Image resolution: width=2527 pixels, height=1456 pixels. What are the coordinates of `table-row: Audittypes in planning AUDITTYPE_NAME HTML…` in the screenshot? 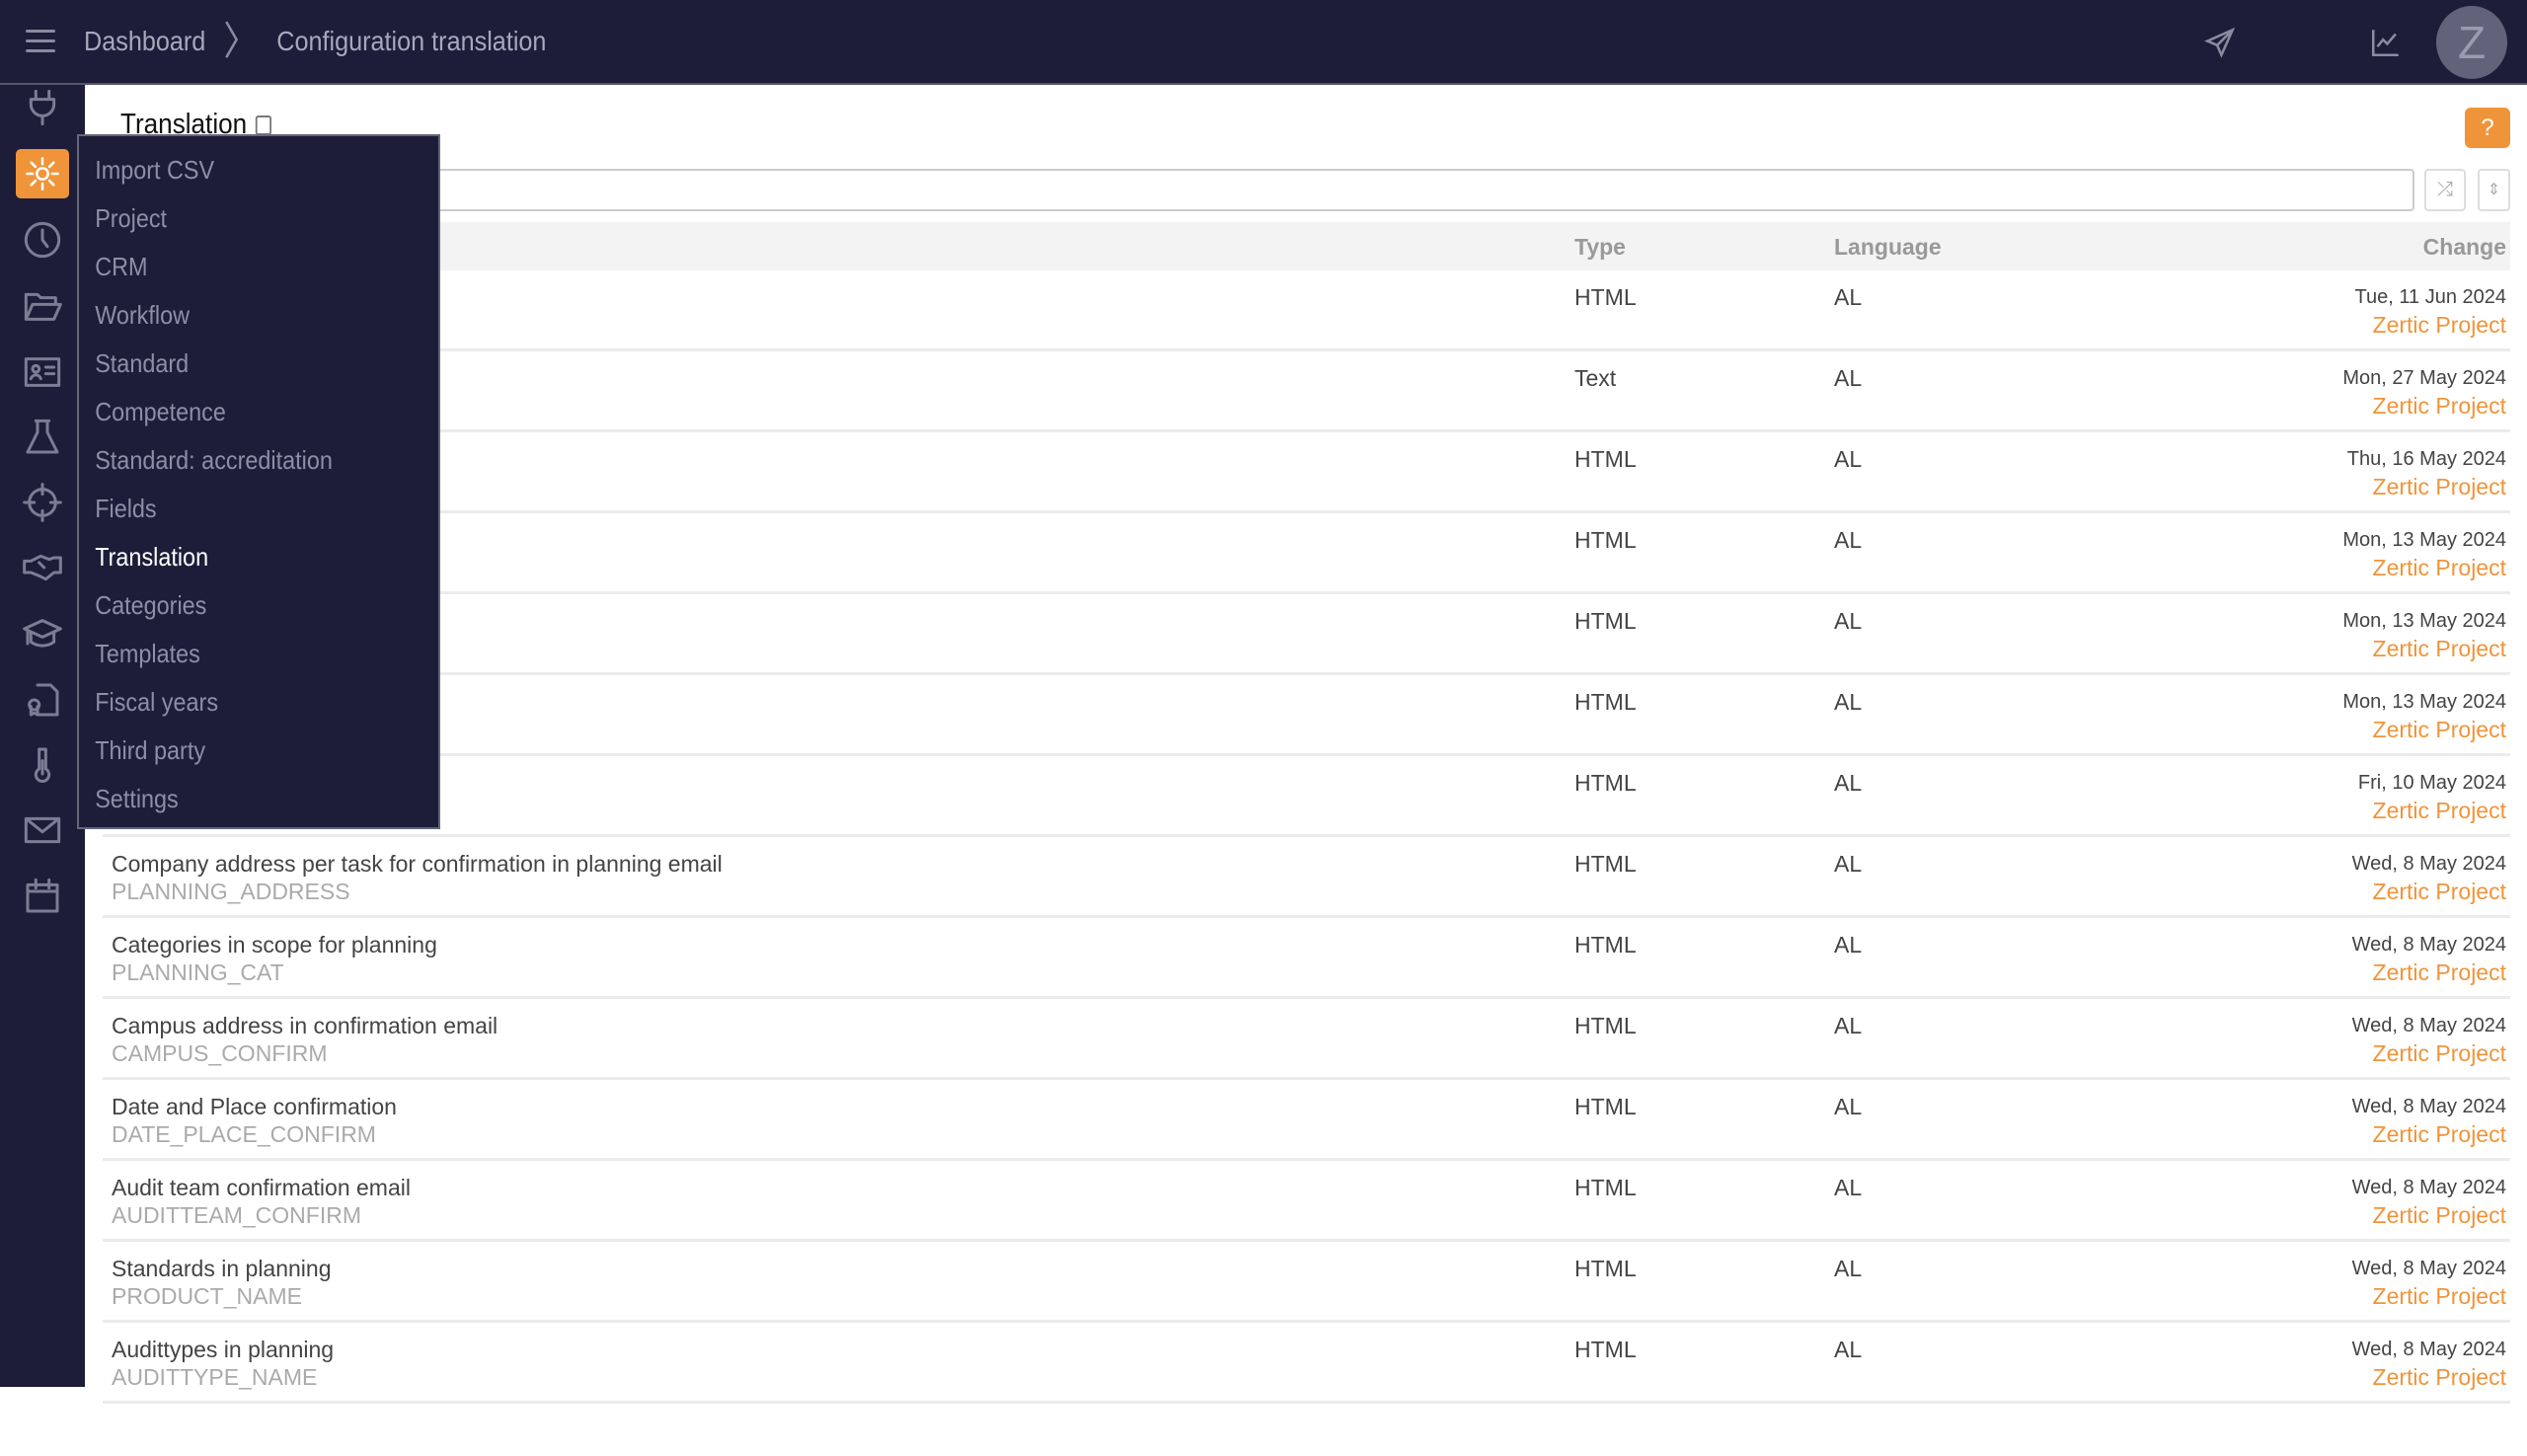 It's located at (1306, 1363).